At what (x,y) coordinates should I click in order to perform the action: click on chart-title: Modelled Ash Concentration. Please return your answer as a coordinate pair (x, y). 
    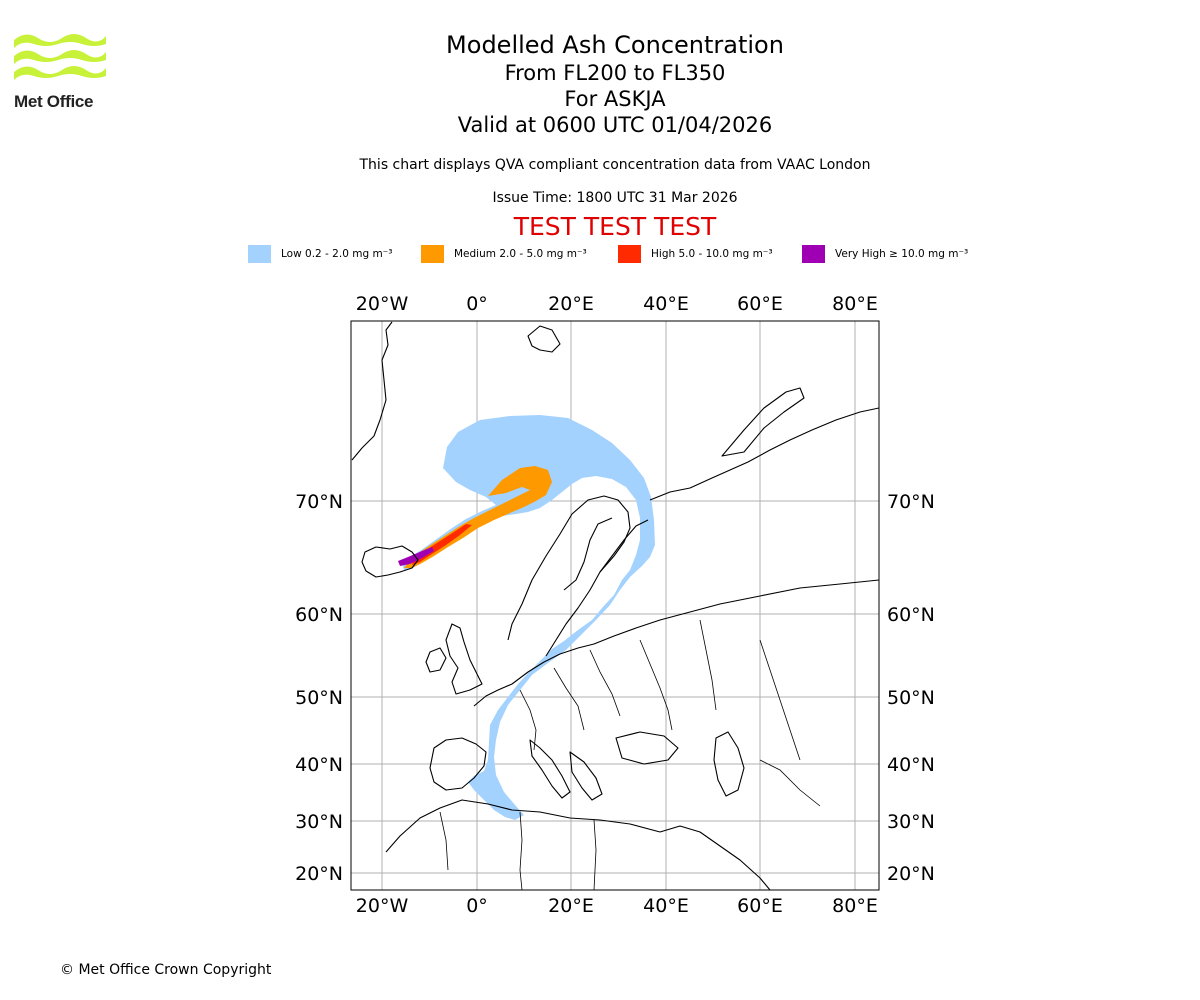
    Looking at the image, I should click on (615, 45).